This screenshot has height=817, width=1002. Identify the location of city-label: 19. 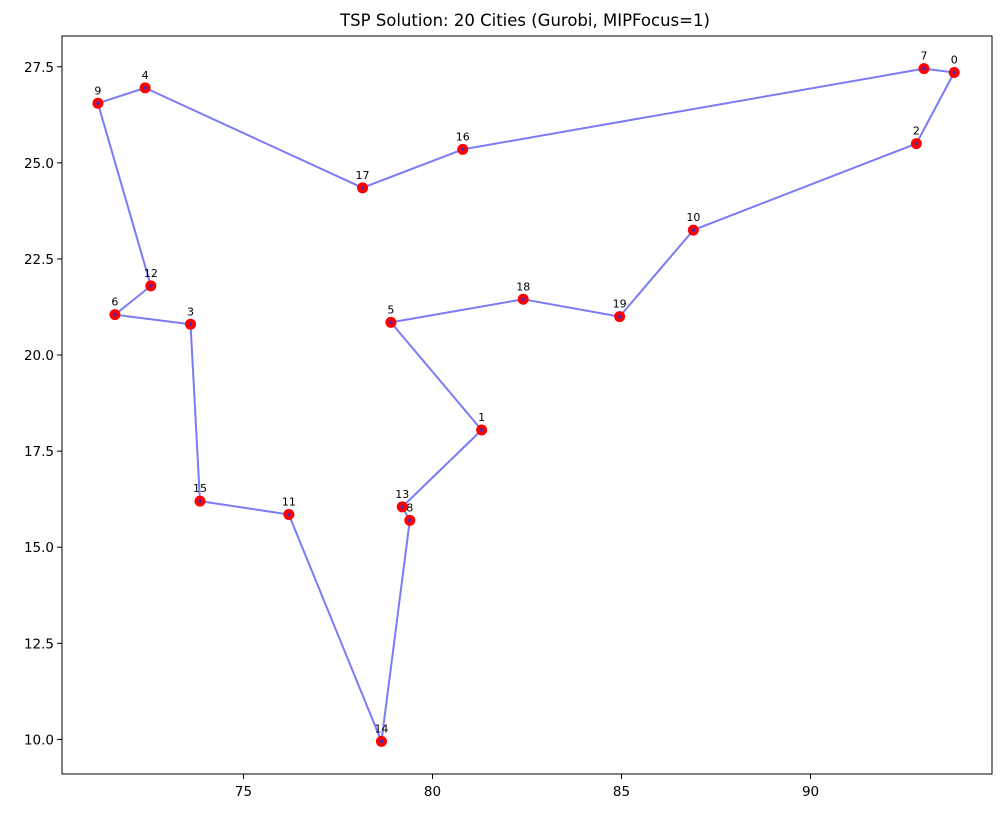
(620, 304).